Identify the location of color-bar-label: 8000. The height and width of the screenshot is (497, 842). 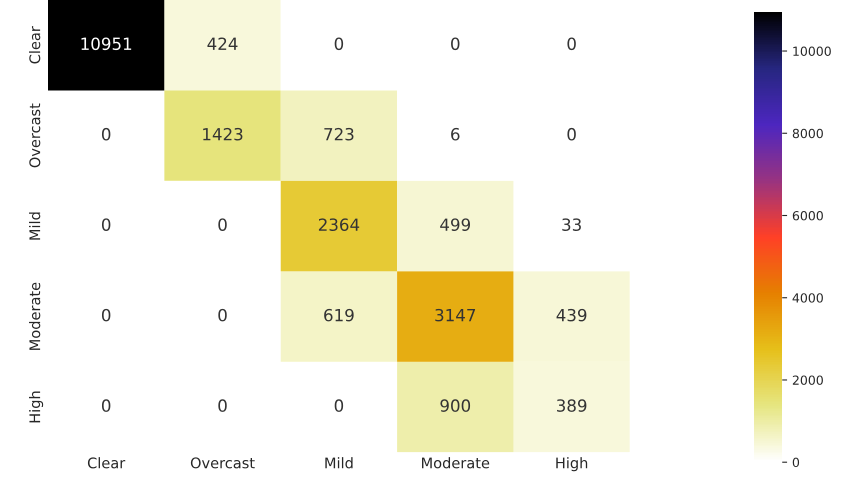
(807, 133).